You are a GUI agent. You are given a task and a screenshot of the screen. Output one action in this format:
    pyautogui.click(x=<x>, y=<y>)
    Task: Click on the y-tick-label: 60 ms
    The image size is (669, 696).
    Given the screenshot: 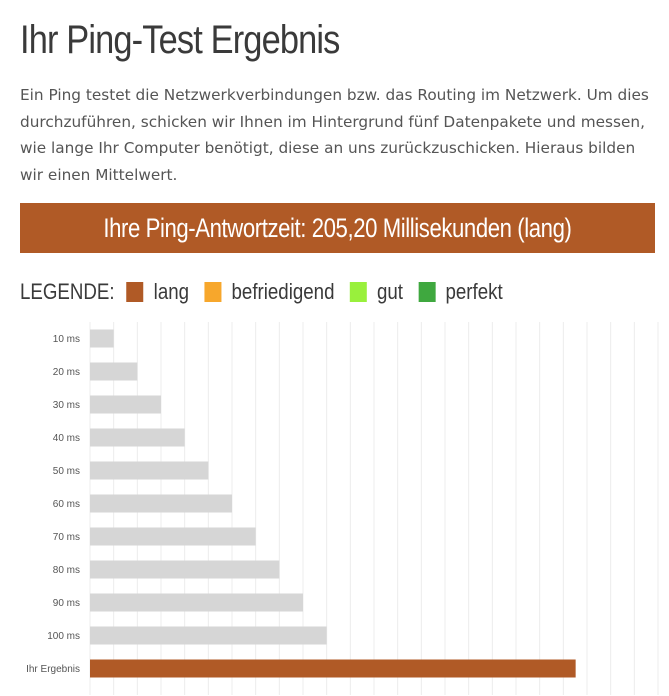 What is the action you would take?
    pyautogui.click(x=66, y=504)
    